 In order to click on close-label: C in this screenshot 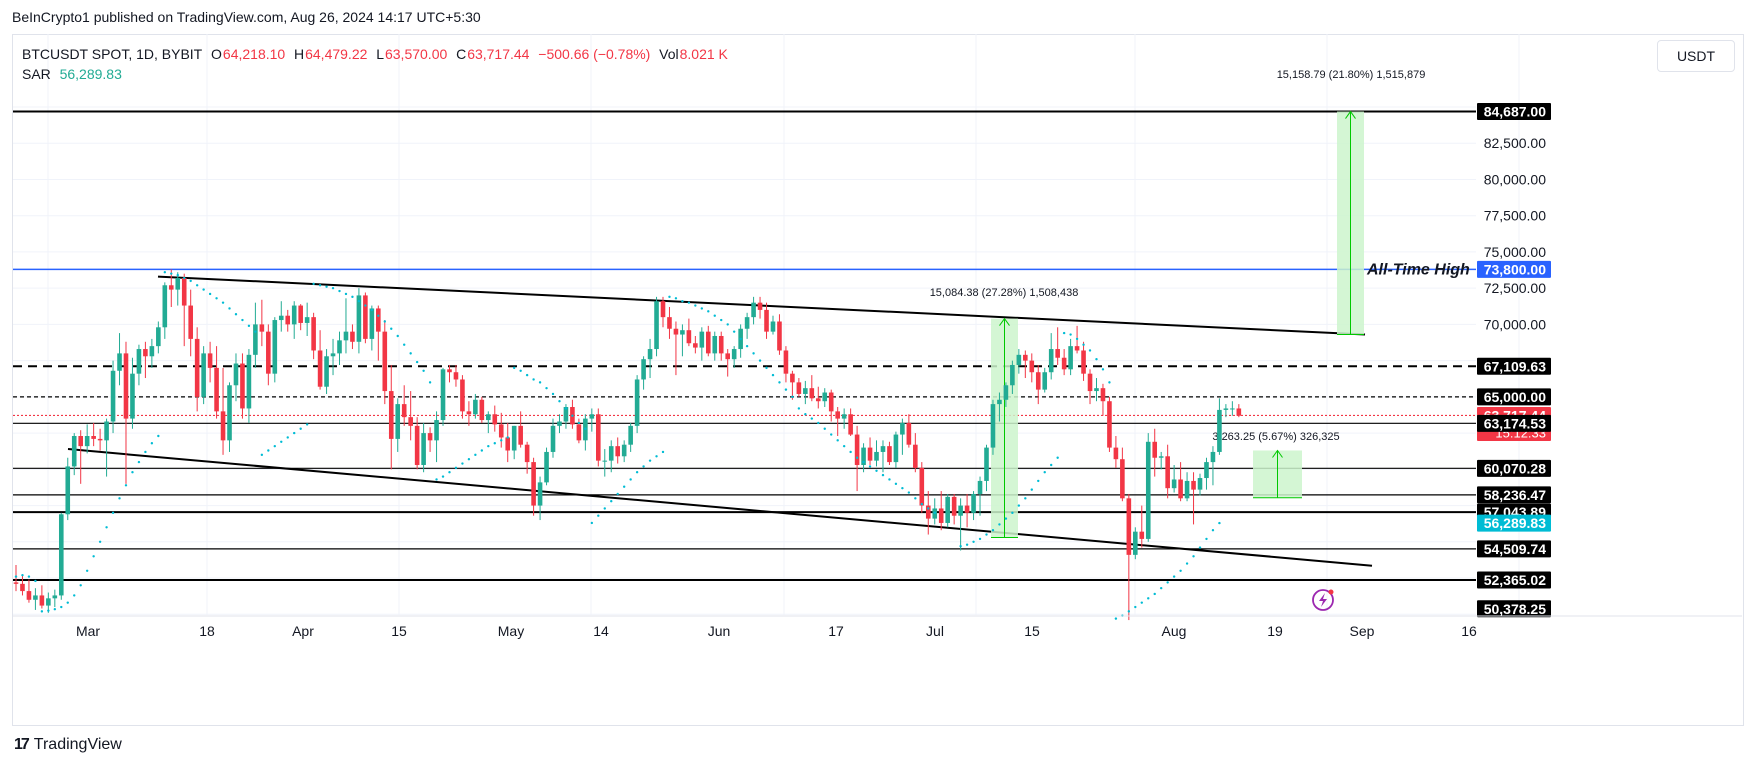, I will do `click(461, 54)`.